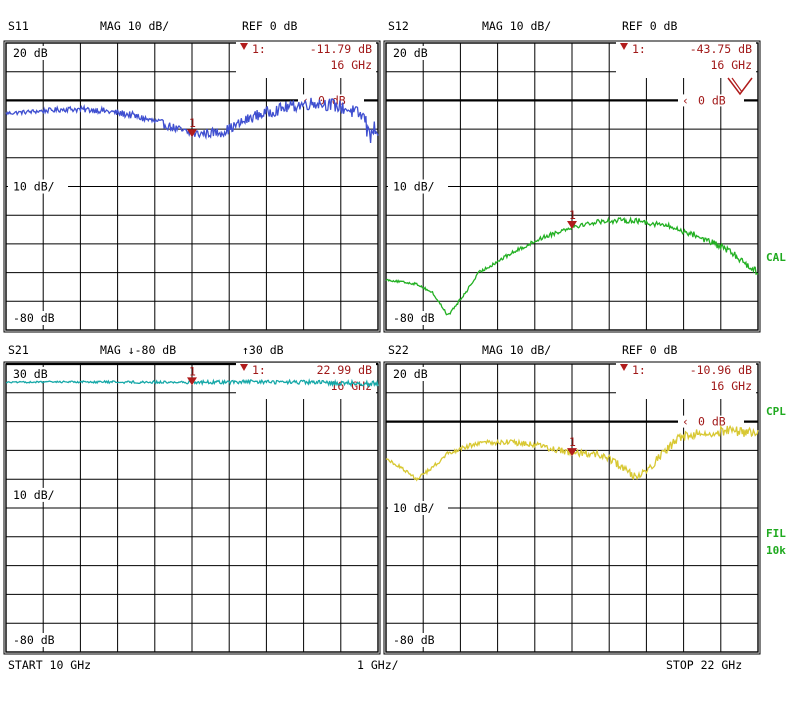 The width and height of the screenshot is (800, 705). What do you see at coordinates (776, 533) in the screenshot?
I see `fil-status: FIL` at bounding box center [776, 533].